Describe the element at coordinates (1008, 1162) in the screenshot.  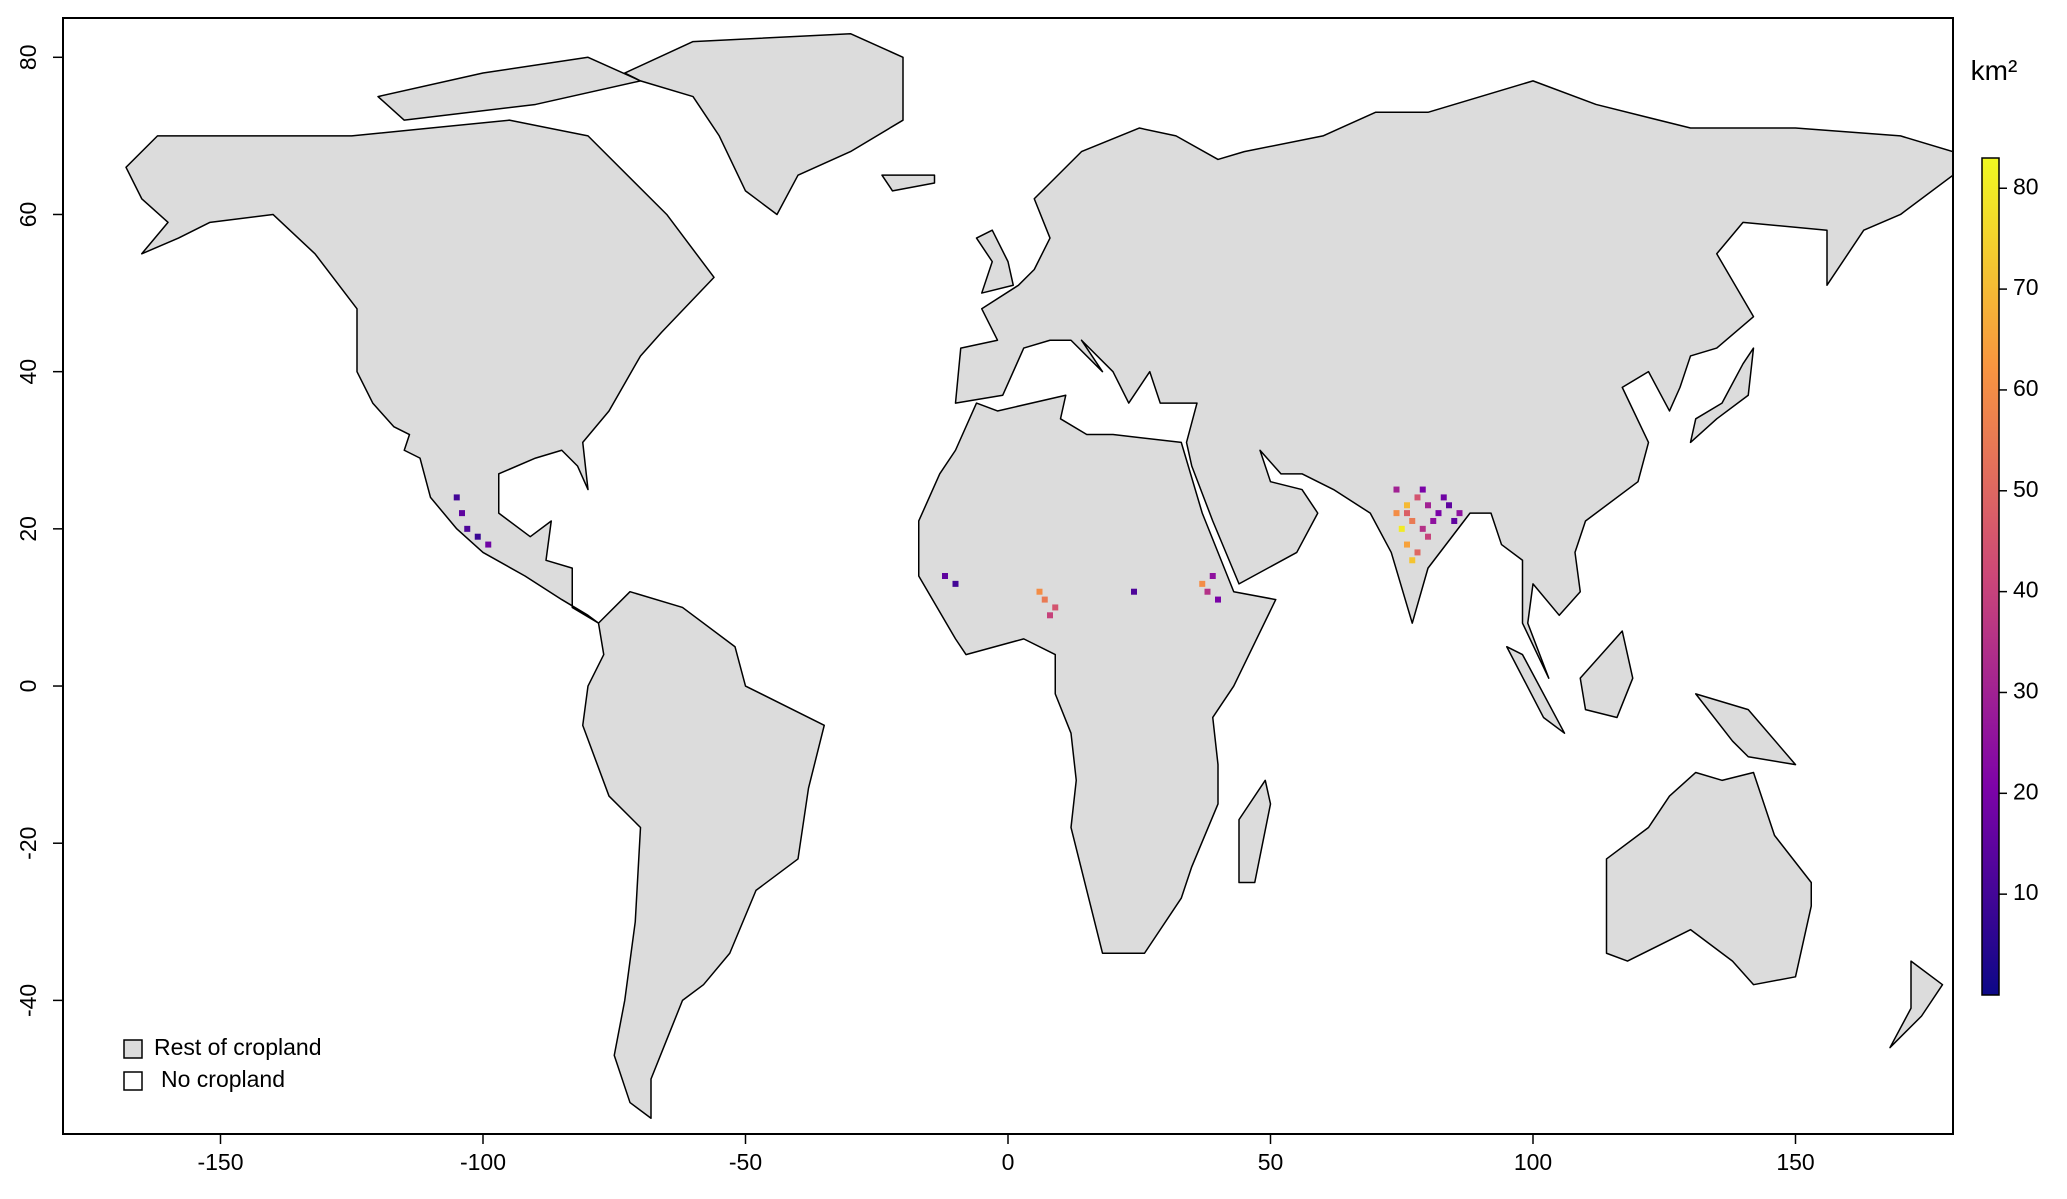
I see `x-tick-label: 0` at that location.